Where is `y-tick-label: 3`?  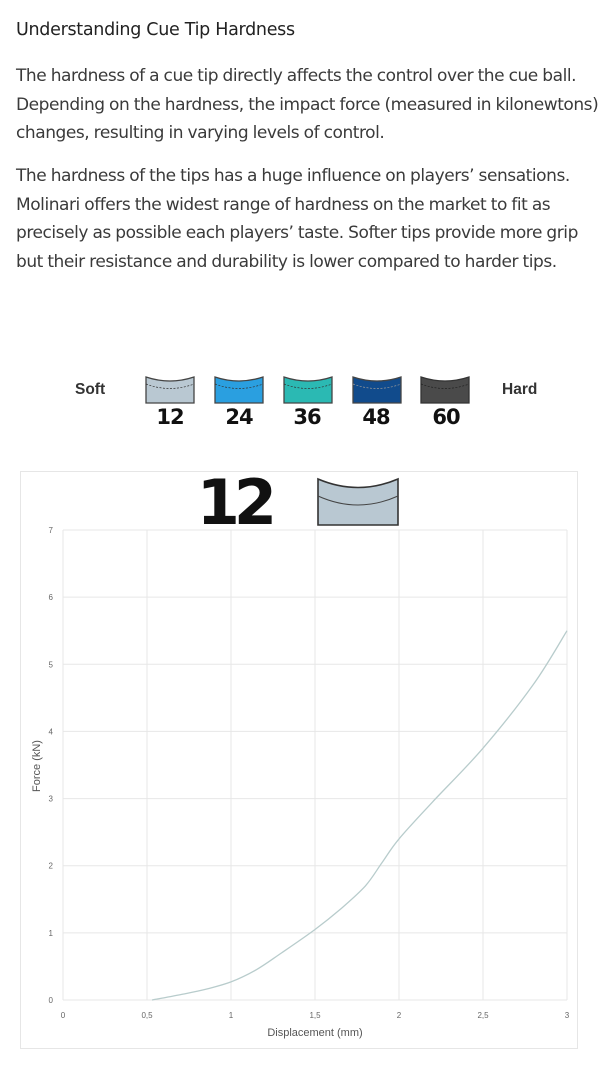
y-tick-label: 3 is located at coordinates (51, 799).